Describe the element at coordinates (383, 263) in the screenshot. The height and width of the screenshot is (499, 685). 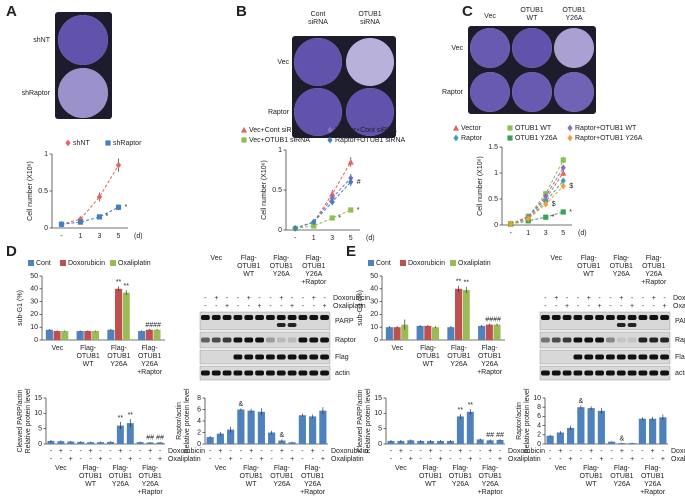
I see `legend-label: Cont` at that location.